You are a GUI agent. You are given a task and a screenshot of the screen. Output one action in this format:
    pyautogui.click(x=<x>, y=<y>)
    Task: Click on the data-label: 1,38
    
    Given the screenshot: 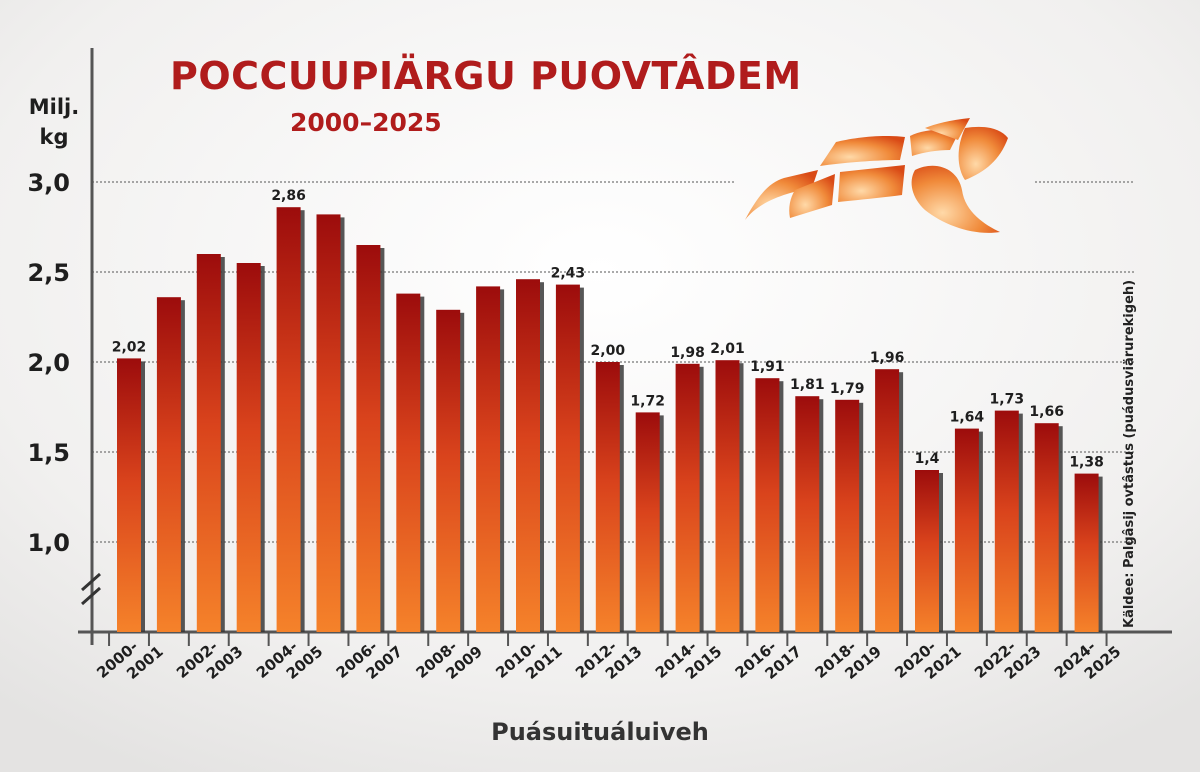 What is the action you would take?
    pyautogui.click(x=1086, y=463)
    